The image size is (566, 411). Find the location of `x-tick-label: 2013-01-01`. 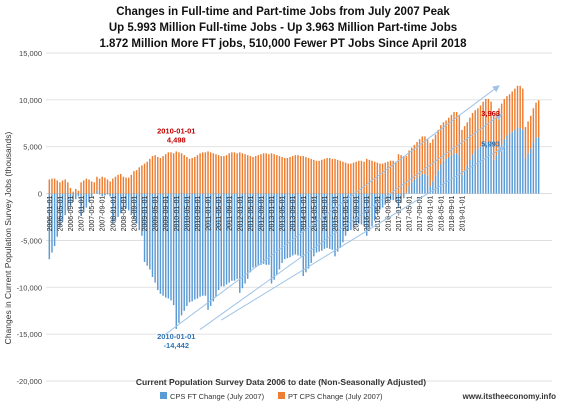

x-tick-label: 2013-01-01 is located at coordinates (272, 213).